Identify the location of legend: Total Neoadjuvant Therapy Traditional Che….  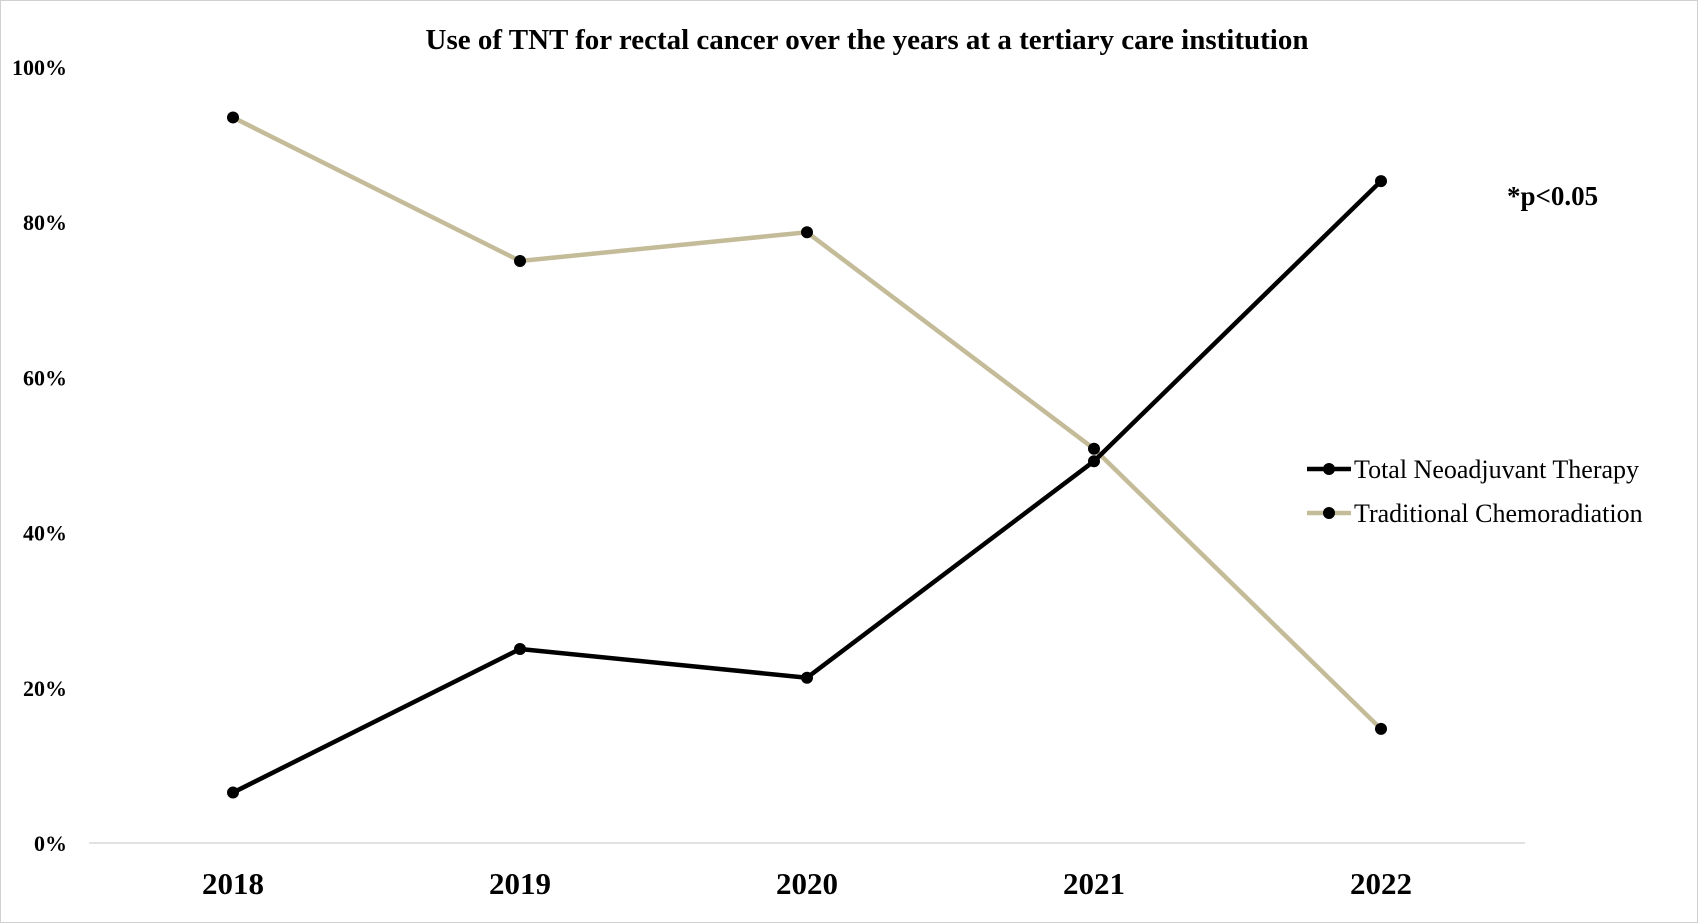
(1475, 491).